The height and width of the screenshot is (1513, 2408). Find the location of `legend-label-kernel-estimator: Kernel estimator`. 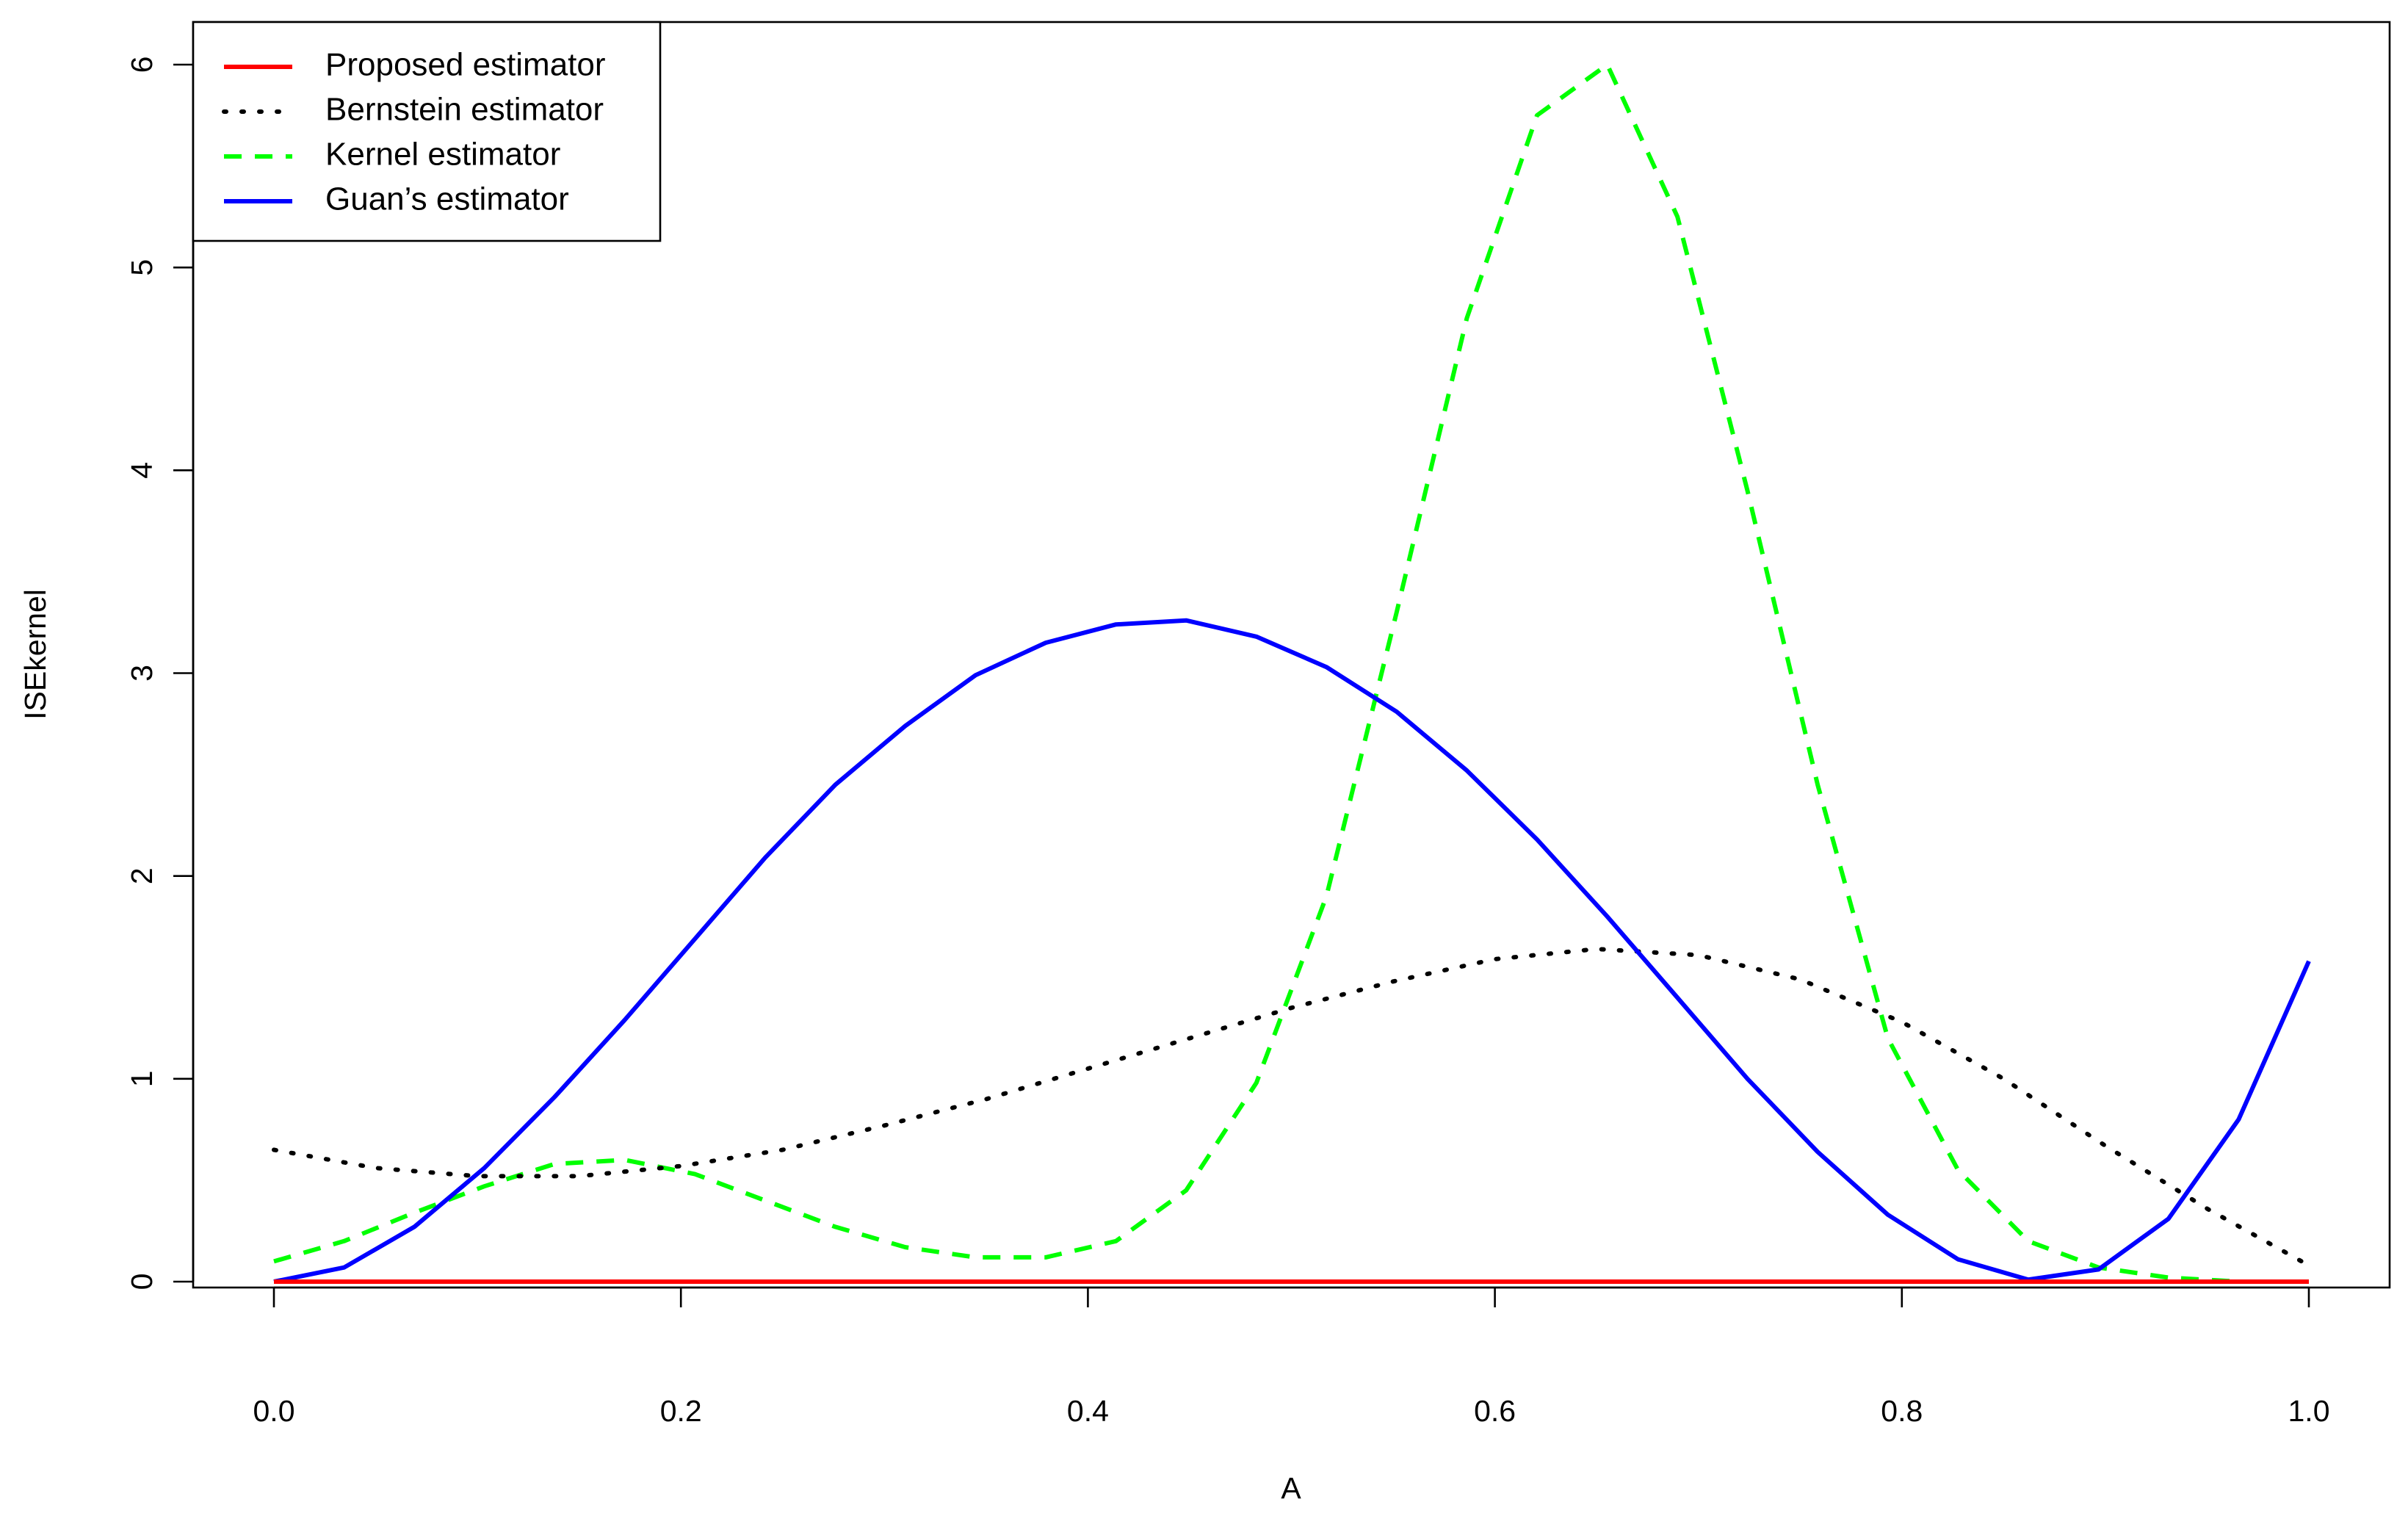

legend-label-kernel-estimator: Kernel estimator is located at coordinates (442, 155).